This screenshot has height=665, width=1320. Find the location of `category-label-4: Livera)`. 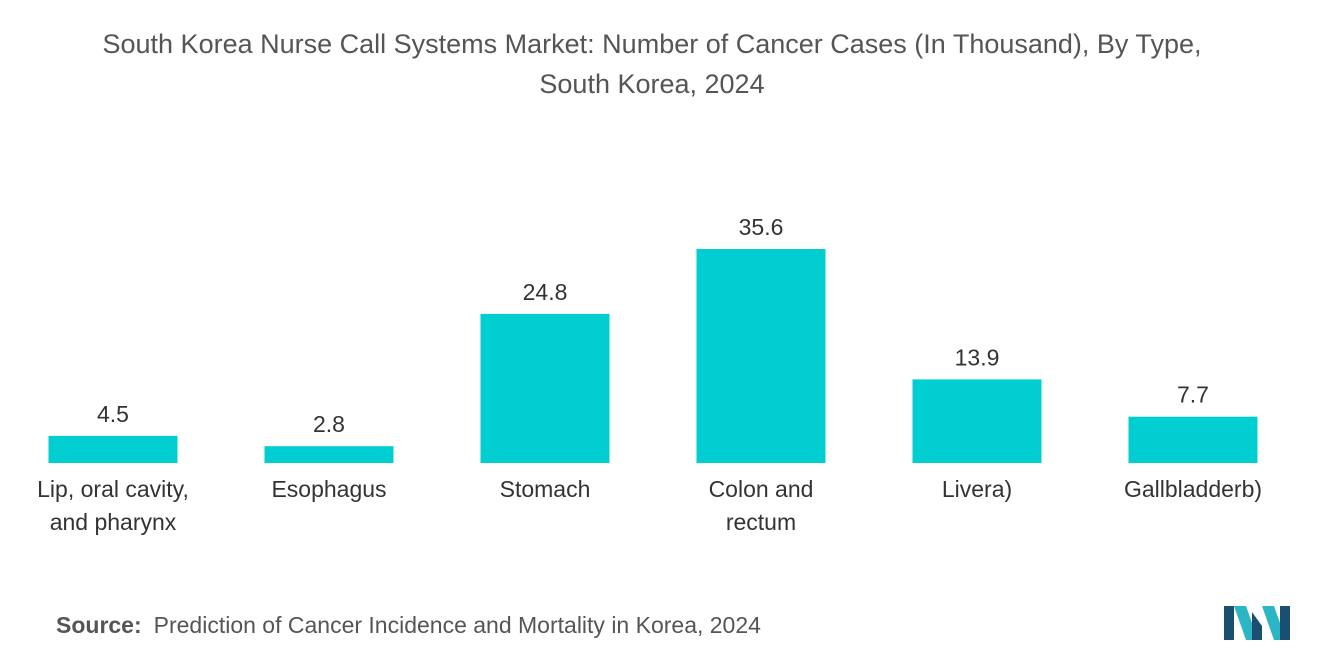

category-label-4: Livera) is located at coordinates (977, 489).